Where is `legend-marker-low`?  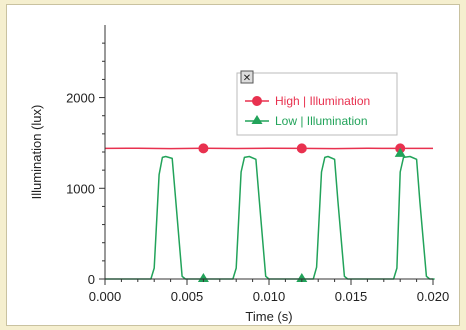
legend-marker-low is located at coordinates (257, 119).